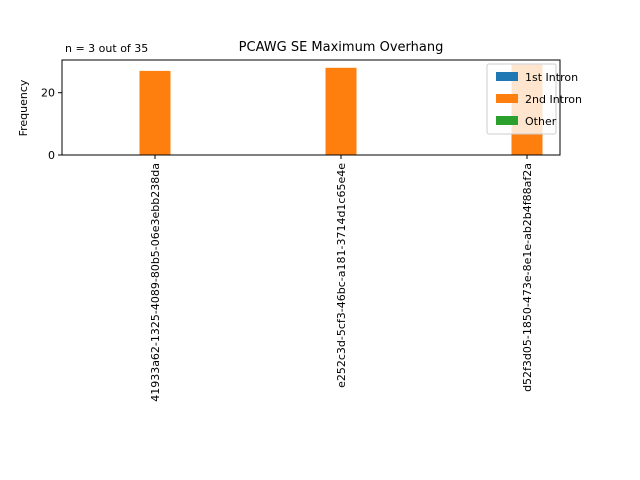 The height and width of the screenshot is (480, 640). I want to click on x-tick-label-2: e252c3d-5cf3-46bc-a181-3714d1c65e4e, so click(341, 275).